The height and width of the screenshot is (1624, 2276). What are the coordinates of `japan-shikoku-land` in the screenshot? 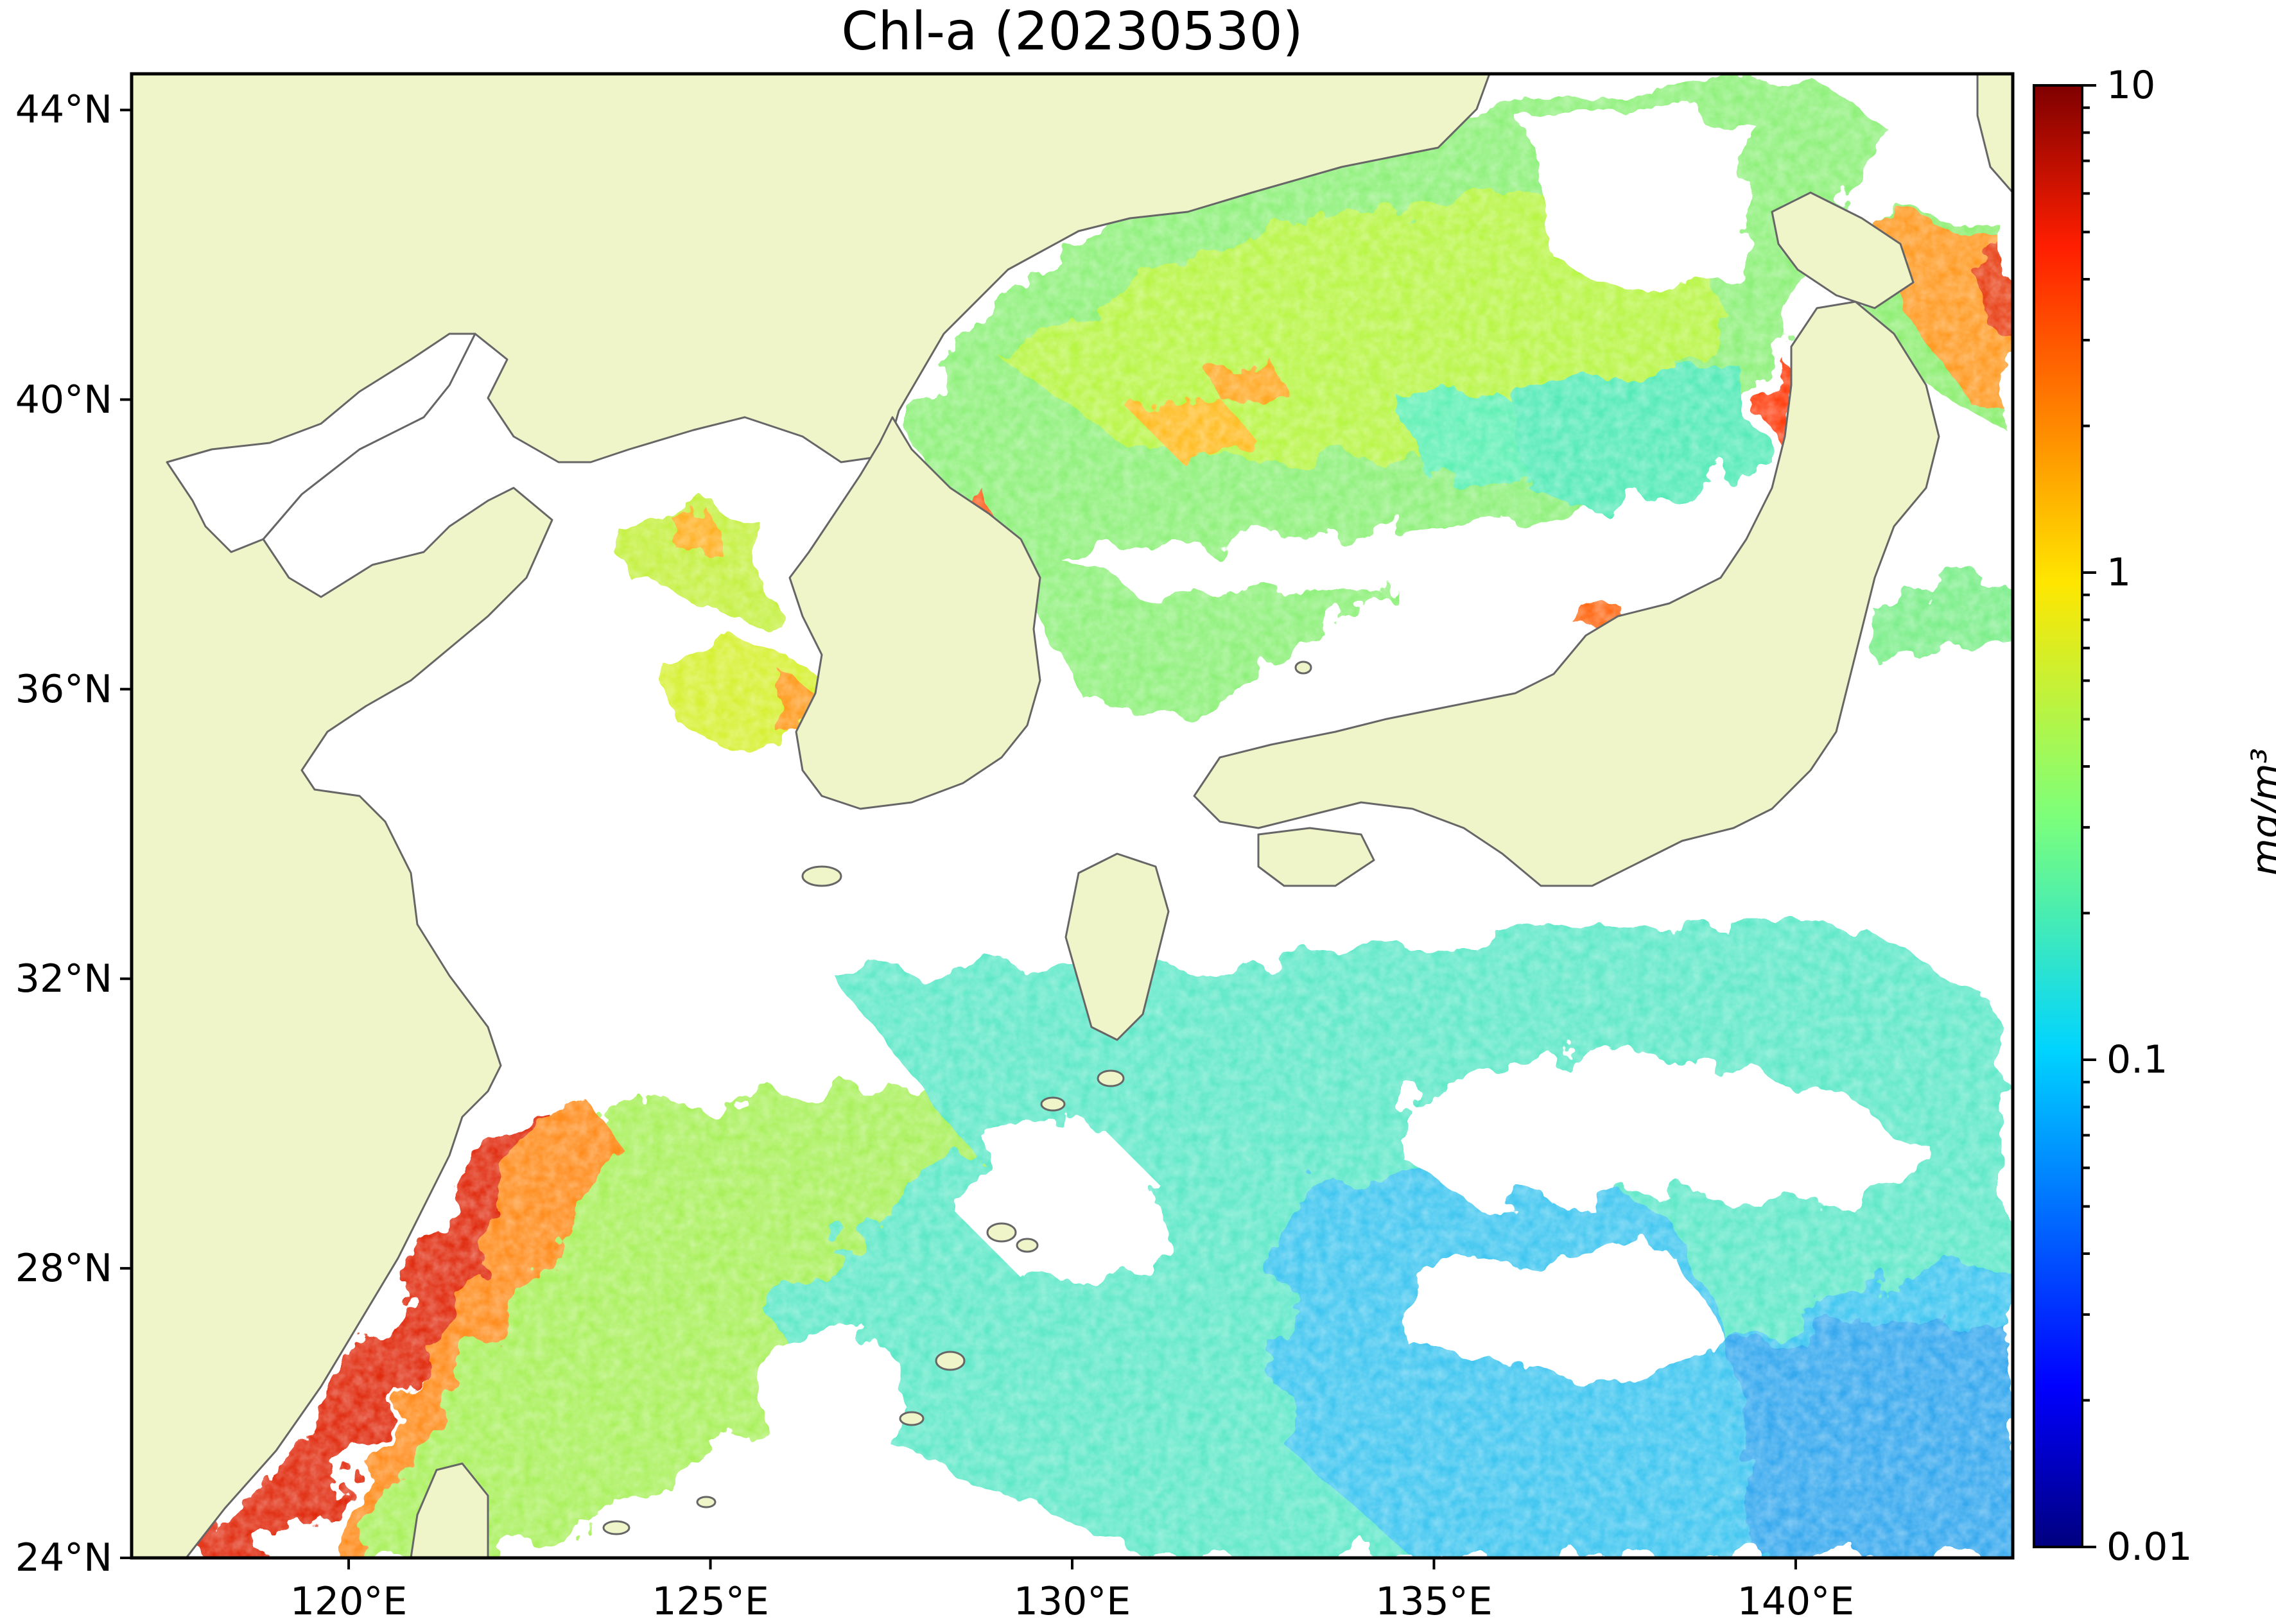 It's located at (1316, 857).